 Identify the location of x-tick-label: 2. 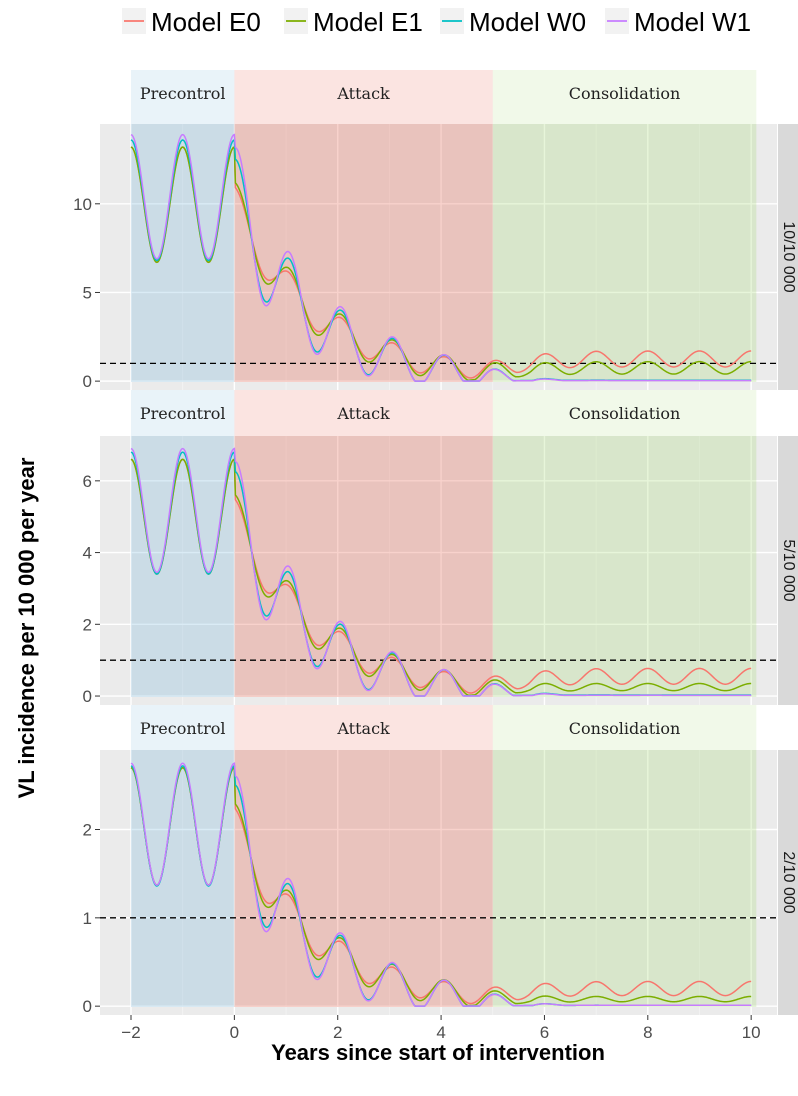
(337, 1032).